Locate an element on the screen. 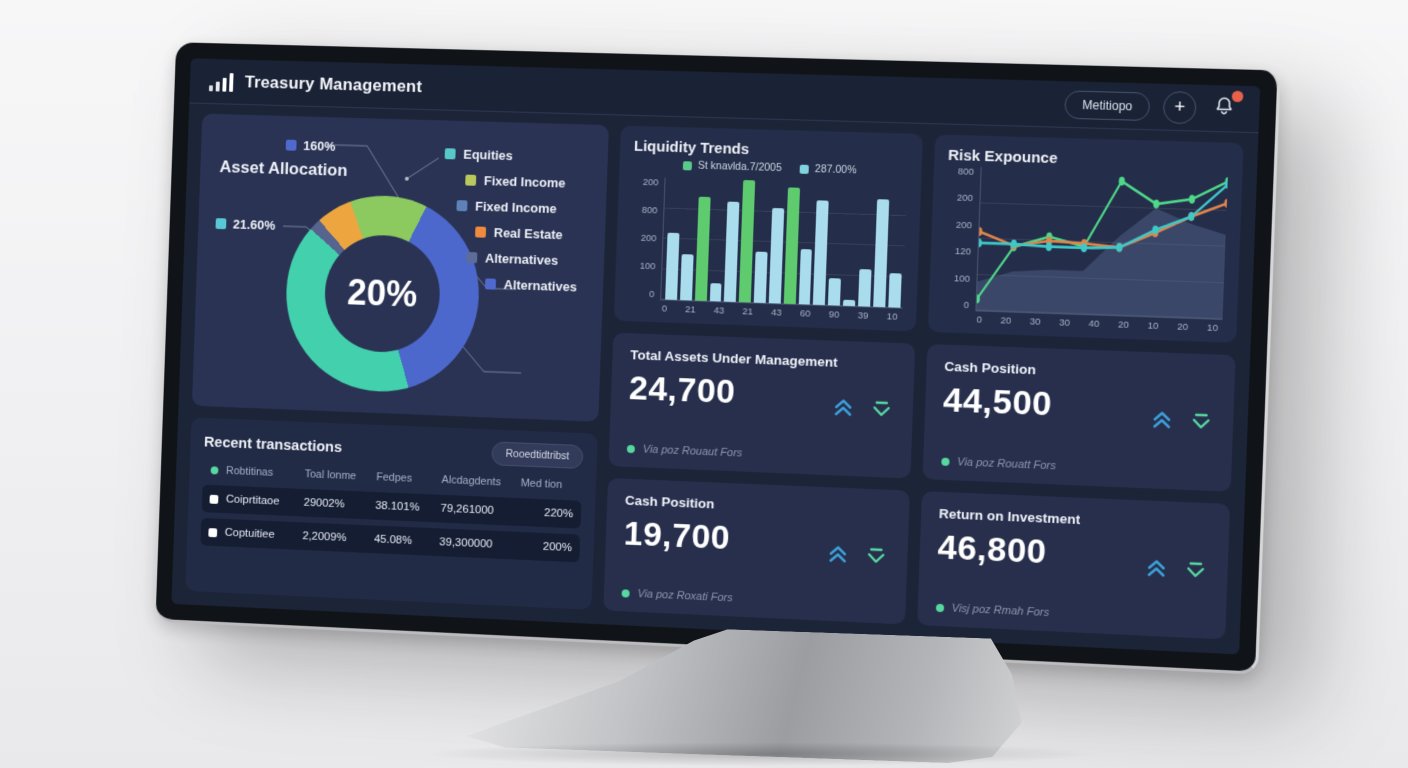 The width and height of the screenshot is (1408, 768). kpi-card-cash-position-1: Cash Position 44,500 is located at coordinates (1078, 417).